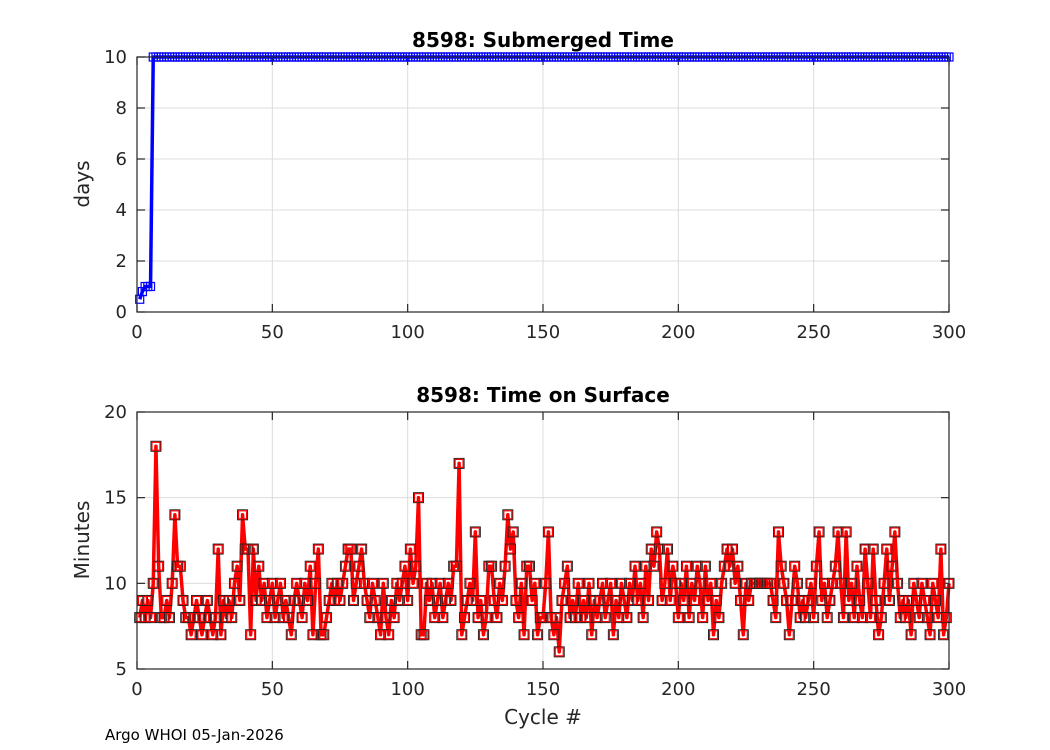 This screenshot has height=750, width=1050. I want to click on y-axis-label: Minutes, so click(82, 540).